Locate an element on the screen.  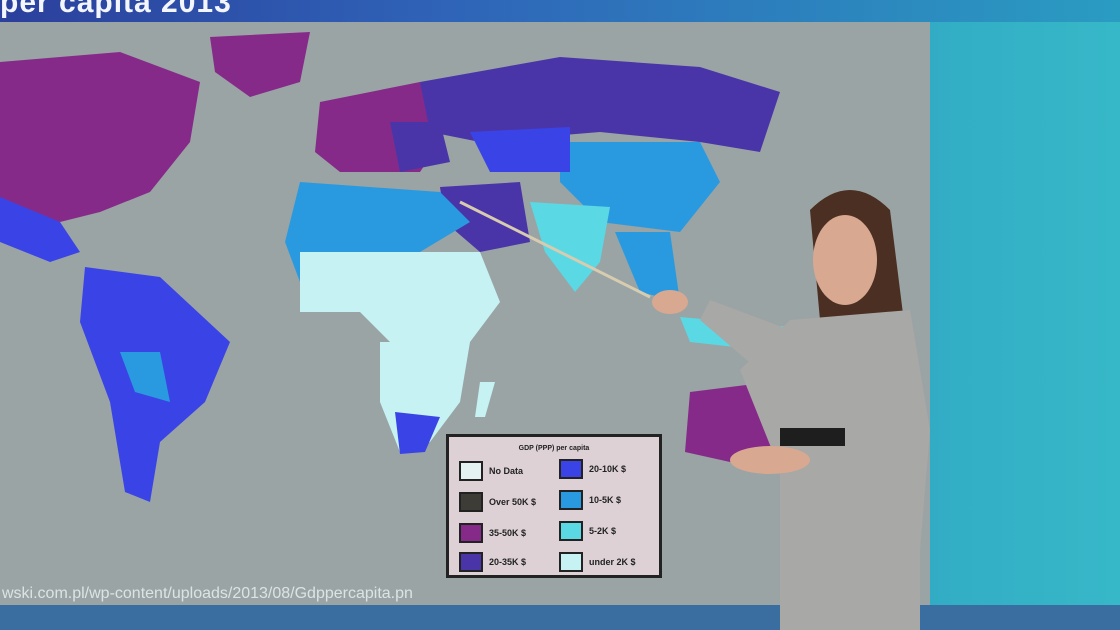
legend-item: 5-2K $ is located at coordinates (587, 531).